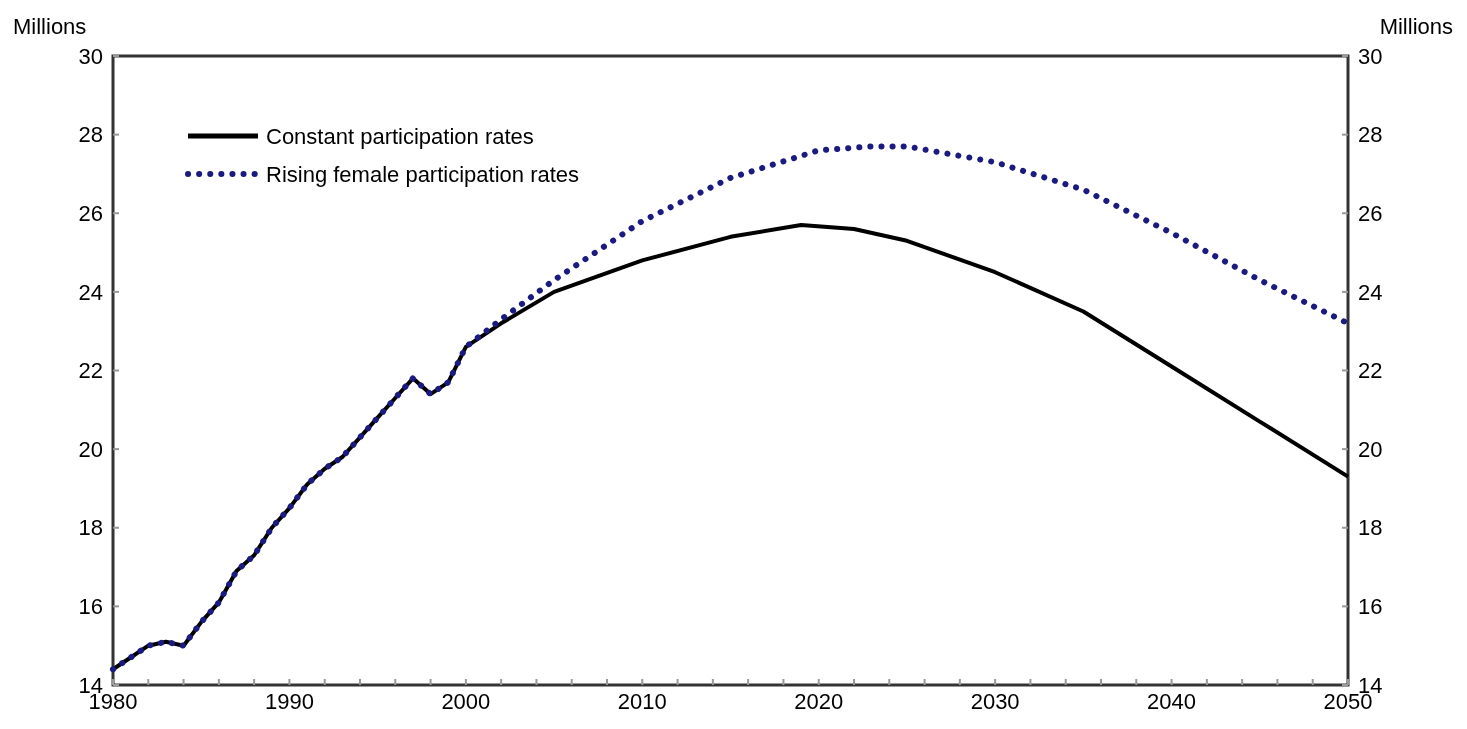  Describe the element at coordinates (90, 371) in the screenshot. I see `y-tick-label: 22` at that location.